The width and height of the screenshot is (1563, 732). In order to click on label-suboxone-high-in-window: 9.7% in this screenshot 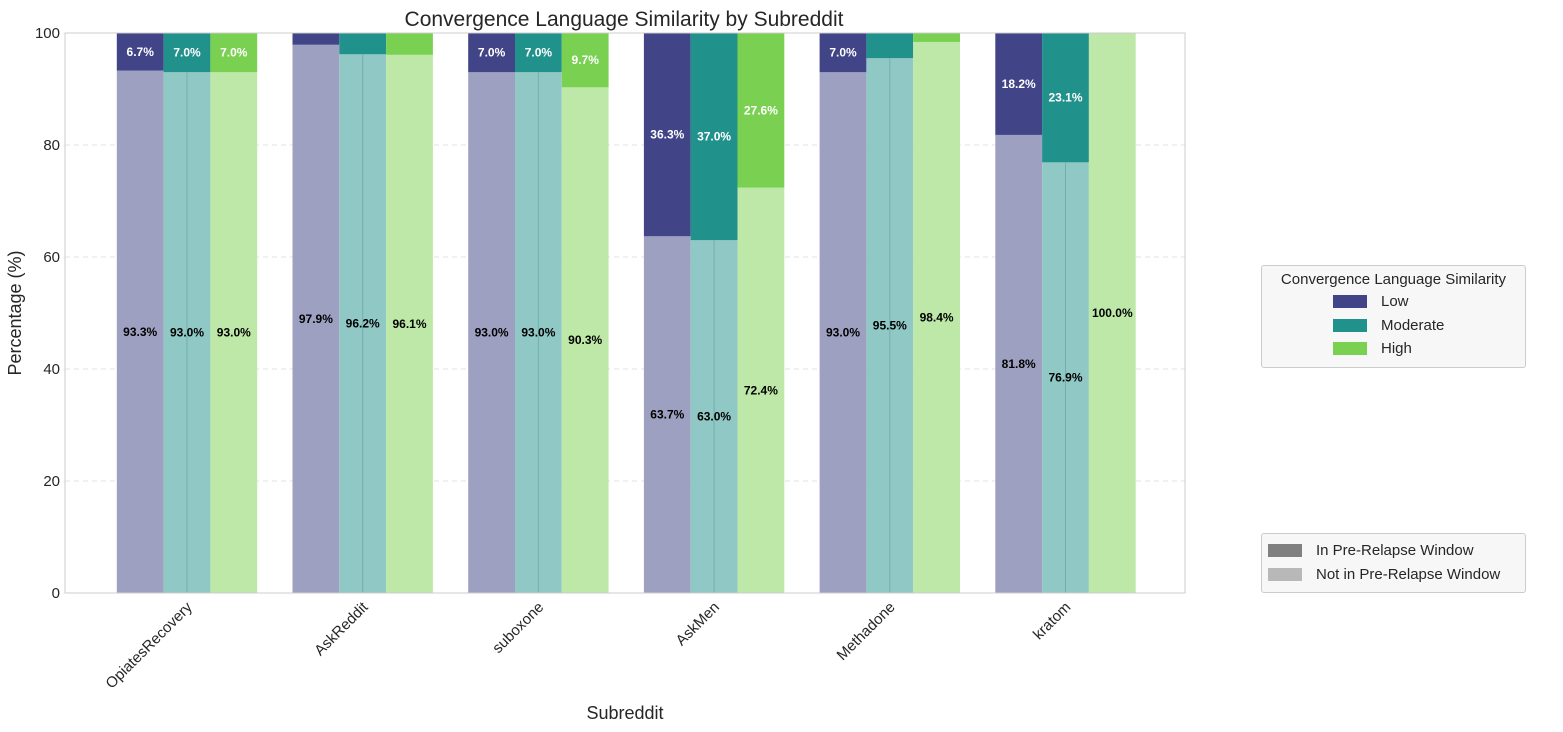, I will do `click(586, 60)`.